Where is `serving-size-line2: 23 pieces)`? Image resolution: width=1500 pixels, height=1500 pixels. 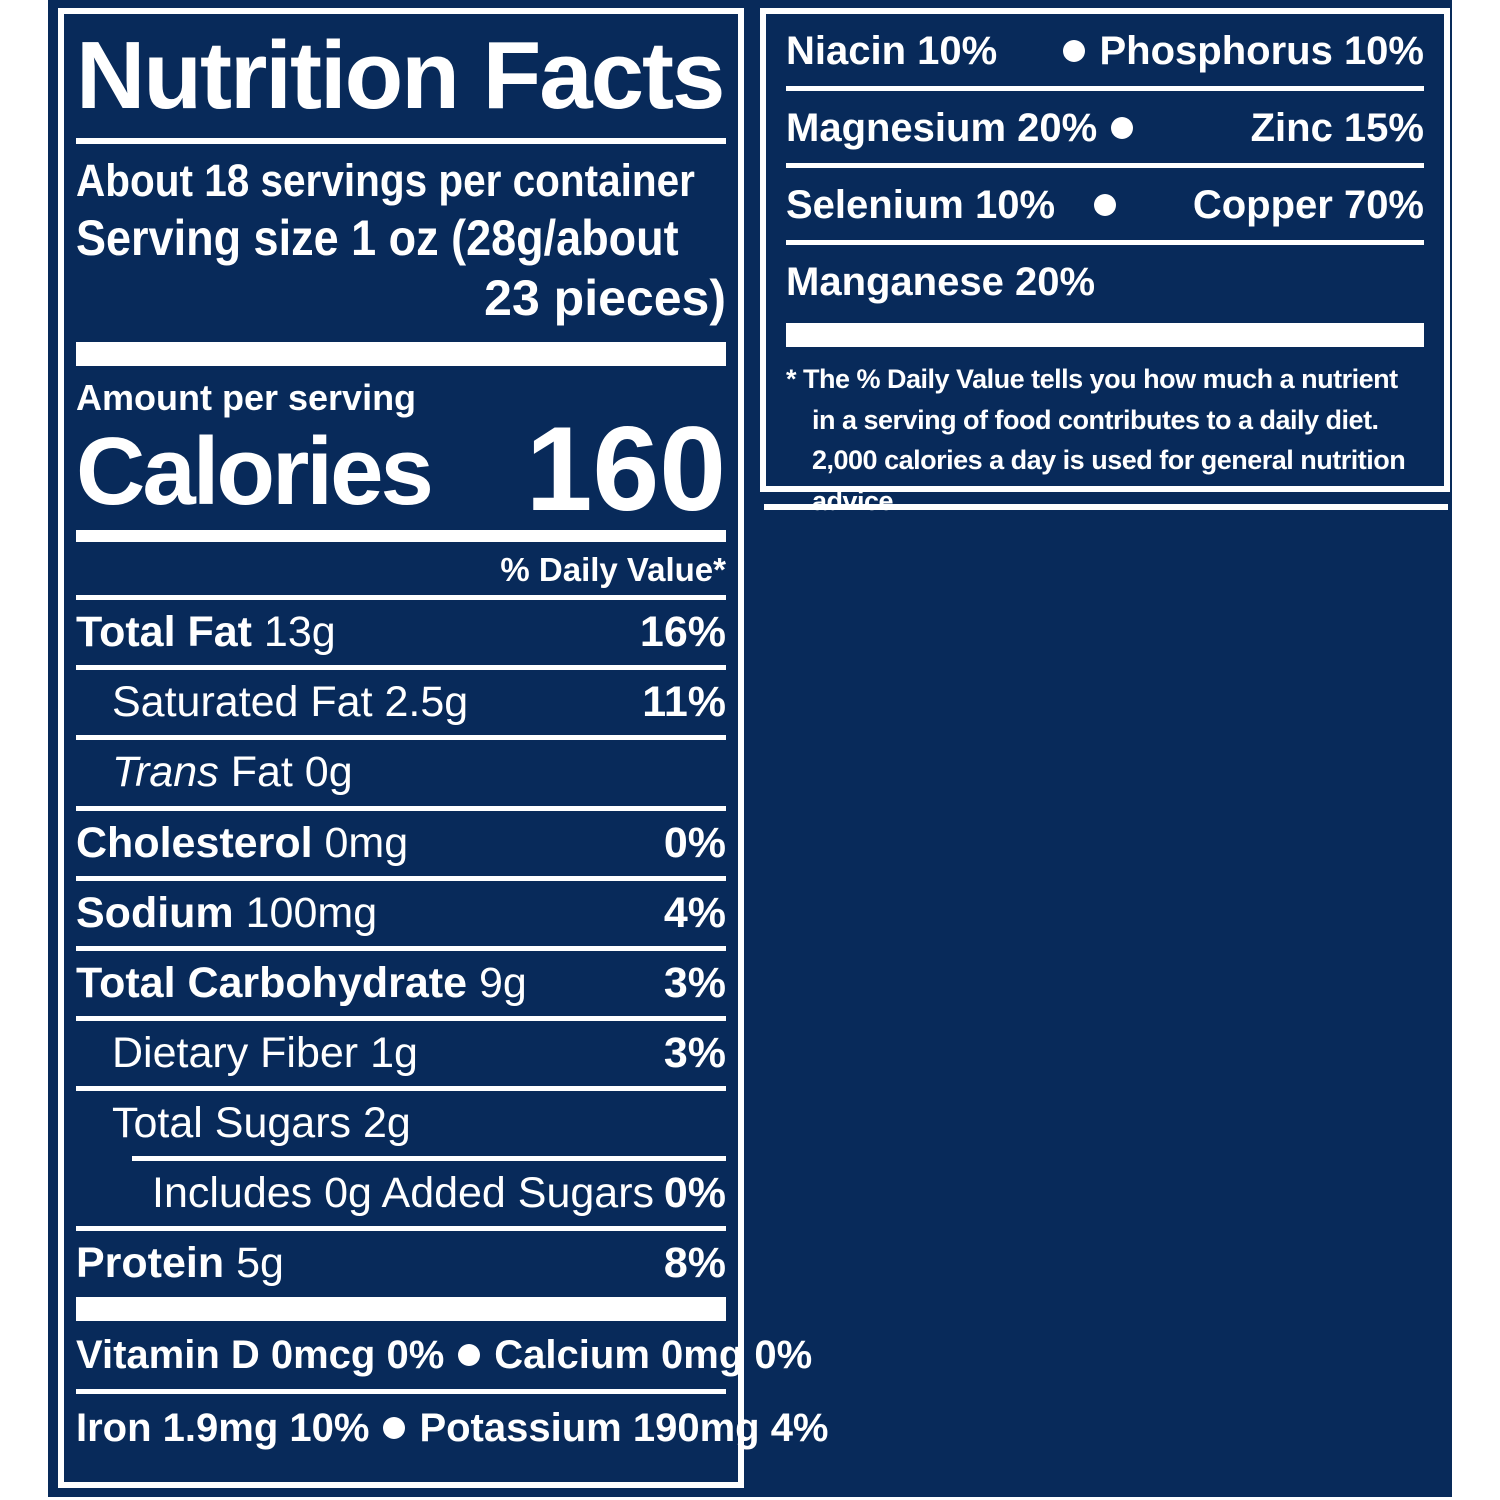 serving-size-line2: 23 pieces) is located at coordinates (605, 298).